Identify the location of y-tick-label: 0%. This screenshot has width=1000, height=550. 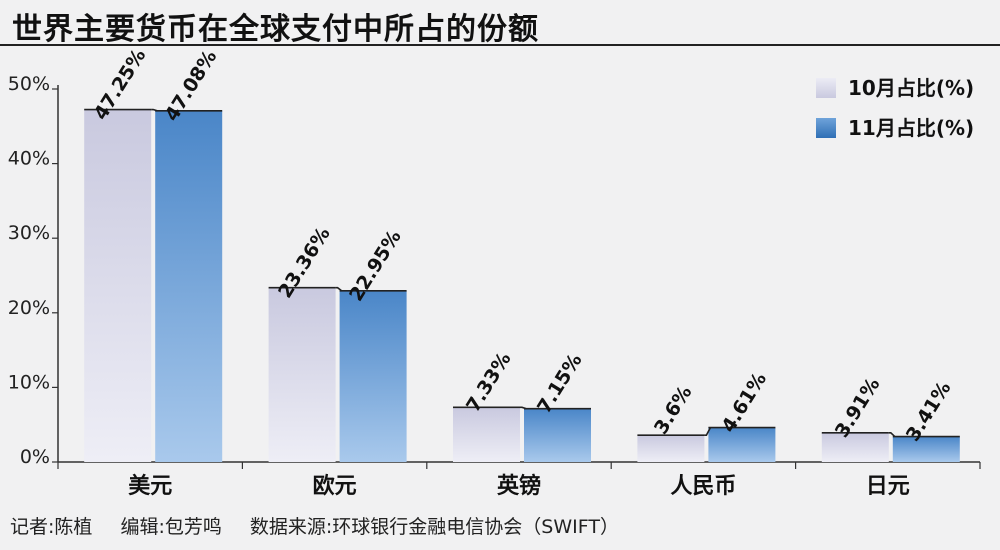
(35, 457).